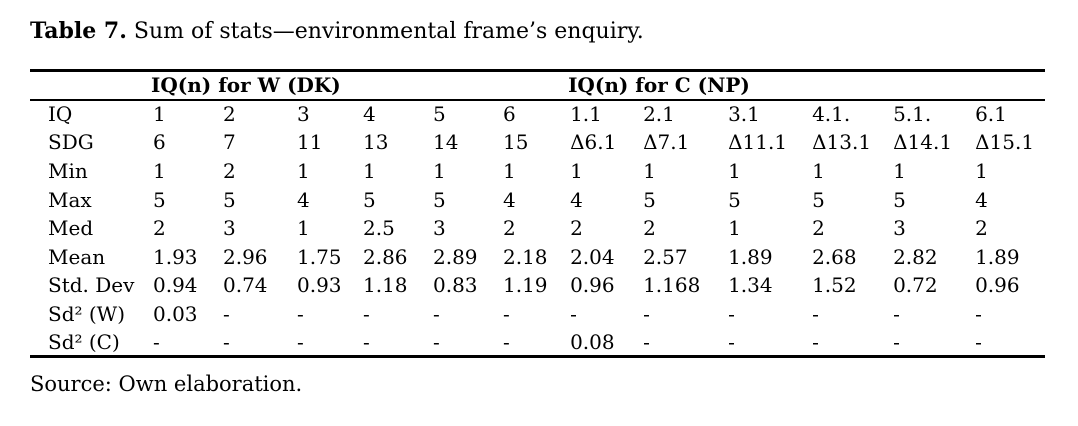  Describe the element at coordinates (666, 142) in the screenshot. I see `table-cell: Δ7.1` at that location.